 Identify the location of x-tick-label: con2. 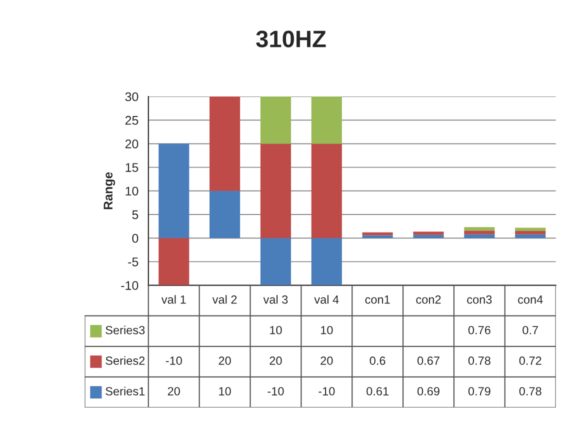
(428, 299).